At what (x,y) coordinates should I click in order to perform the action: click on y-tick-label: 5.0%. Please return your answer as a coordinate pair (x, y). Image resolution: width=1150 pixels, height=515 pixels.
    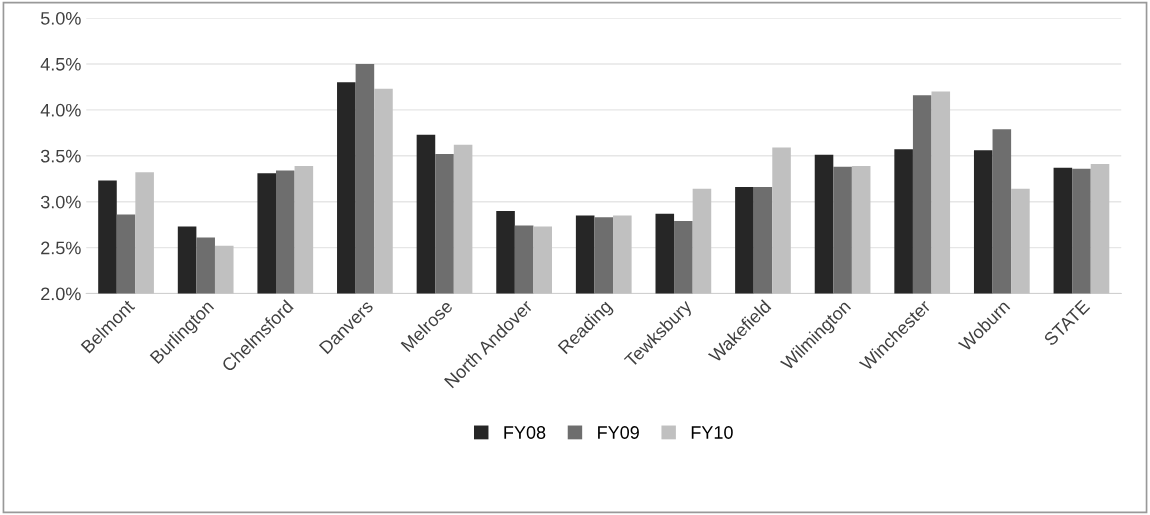
    Looking at the image, I should click on (60, 18).